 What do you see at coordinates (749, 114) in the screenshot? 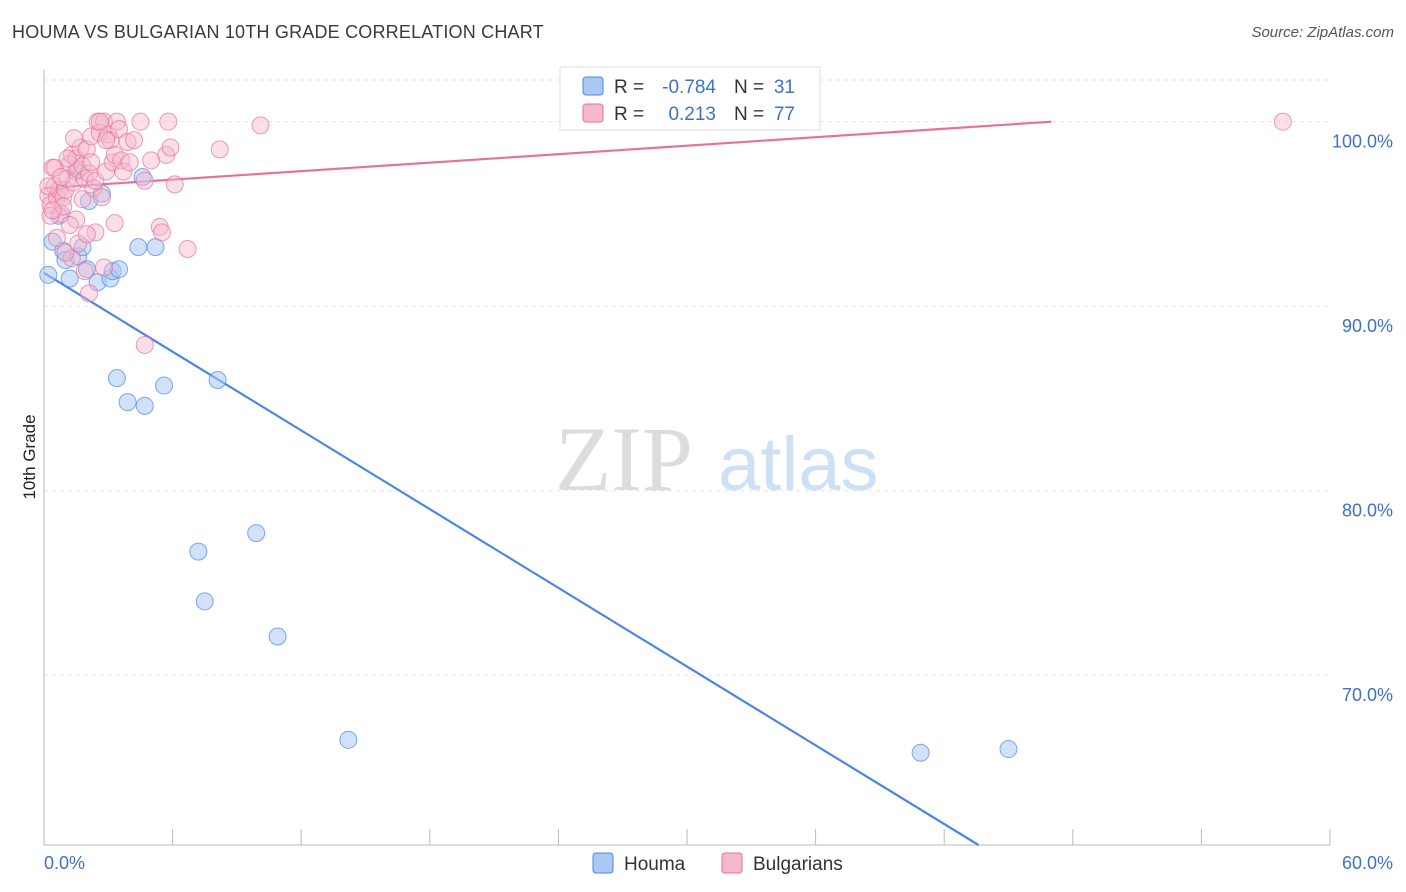
I see `legend-n-label-bulgarians: N =` at bounding box center [749, 114].